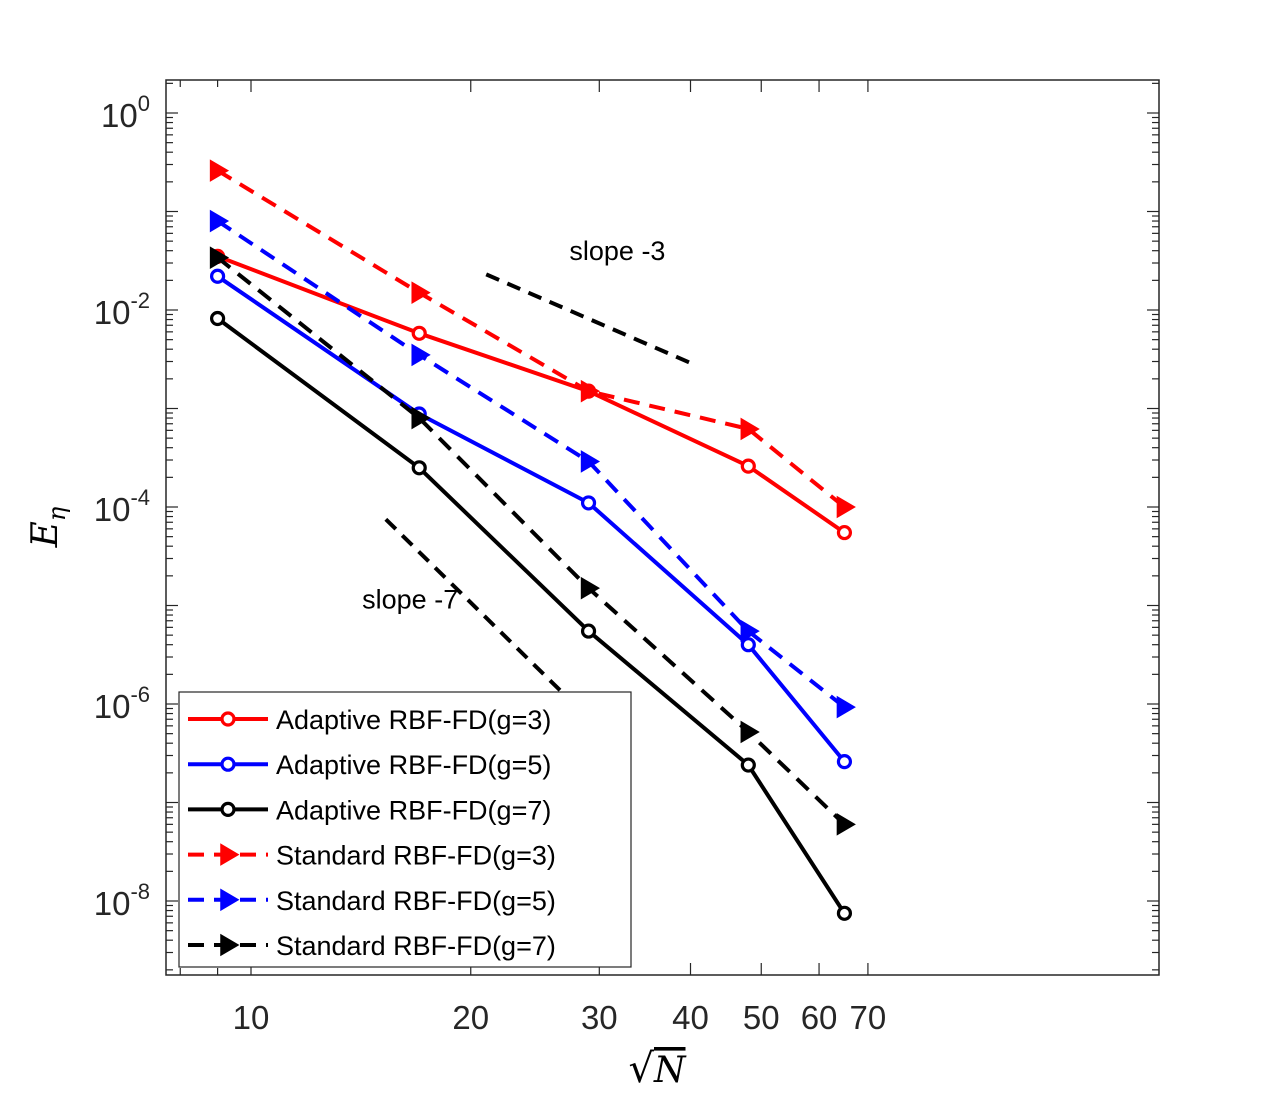 This screenshot has height=1098, width=1281. I want to click on legend-entry: Adaptive RBF-FD(g=7), so click(369, 810).